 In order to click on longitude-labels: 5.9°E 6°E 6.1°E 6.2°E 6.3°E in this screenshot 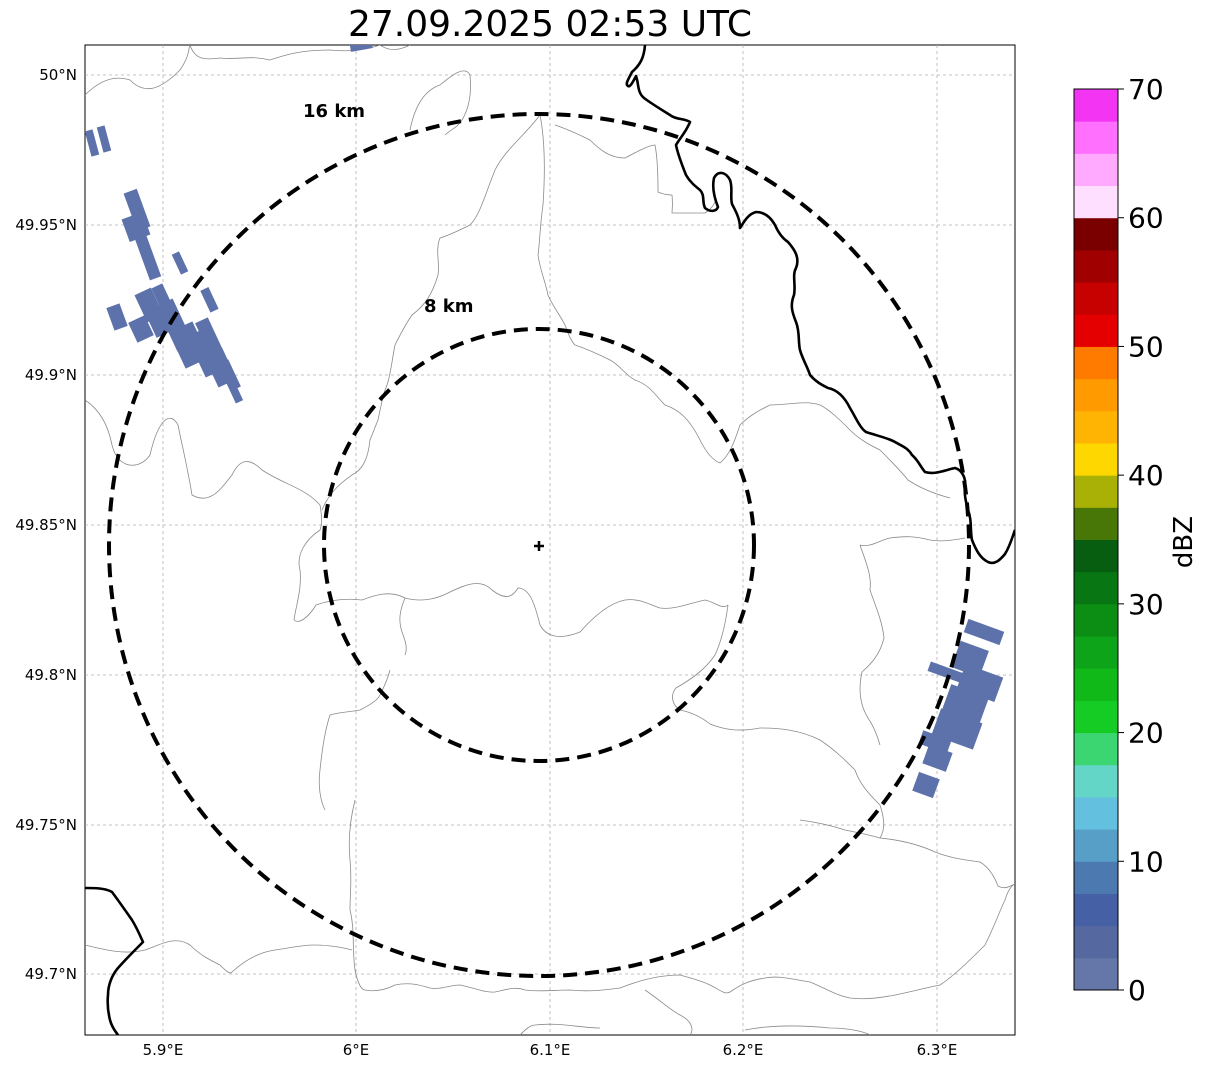, I will do `click(550, 1050)`.